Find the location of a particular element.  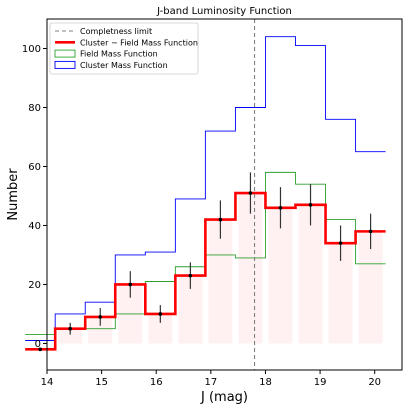

y-tick-label: 20 is located at coordinates (34, 285).